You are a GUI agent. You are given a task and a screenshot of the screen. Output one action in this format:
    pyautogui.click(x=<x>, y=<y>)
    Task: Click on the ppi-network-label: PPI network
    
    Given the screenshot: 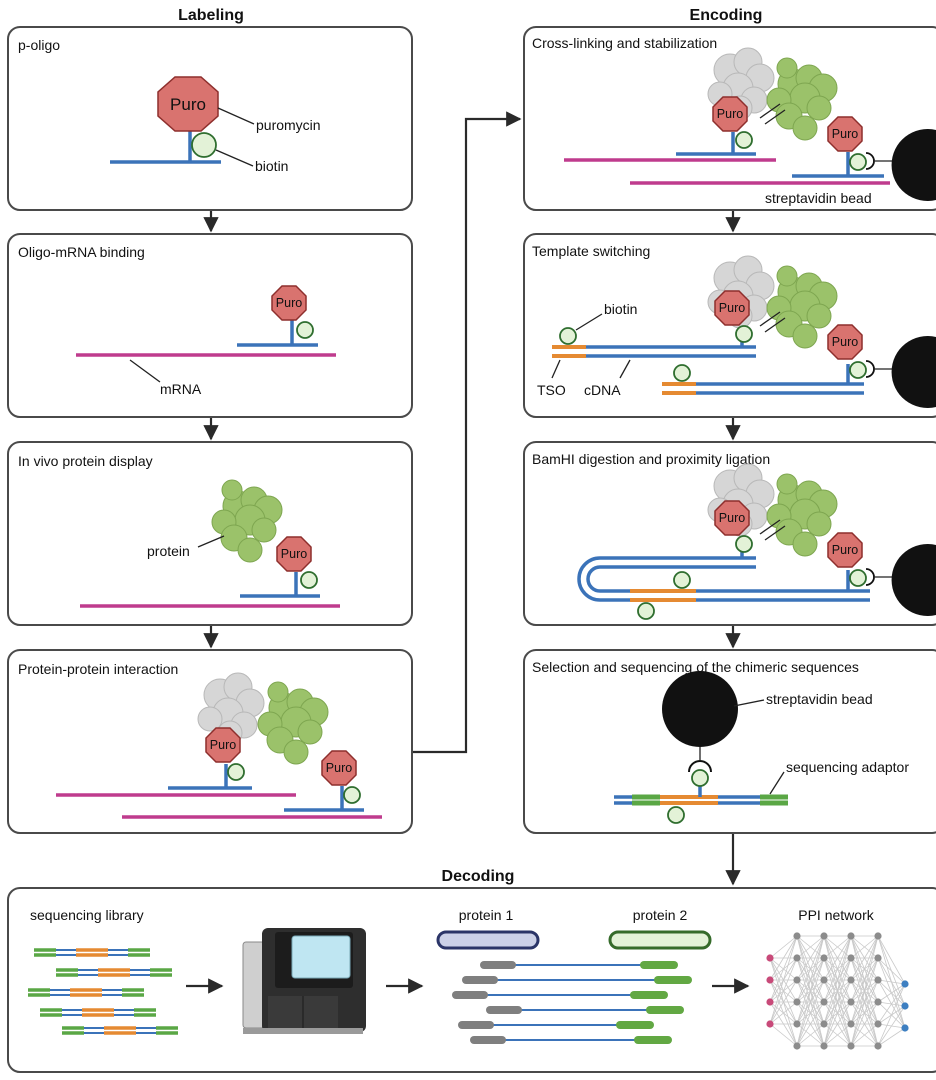 What is the action you would take?
    pyautogui.click(x=836, y=915)
    